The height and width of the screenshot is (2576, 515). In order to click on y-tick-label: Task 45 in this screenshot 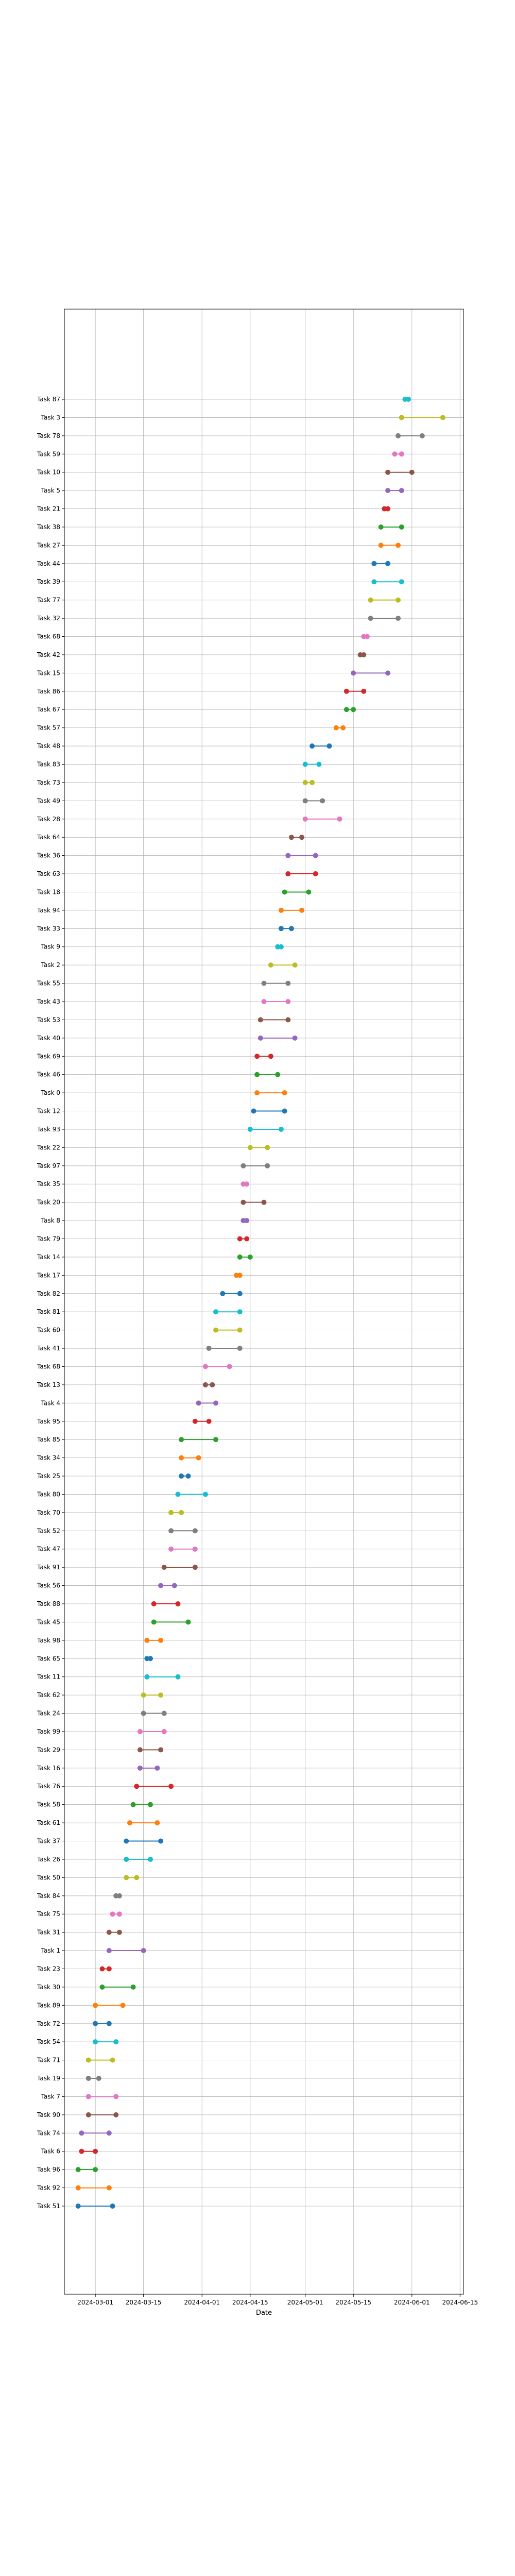, I will do `click(48, 1621)`.